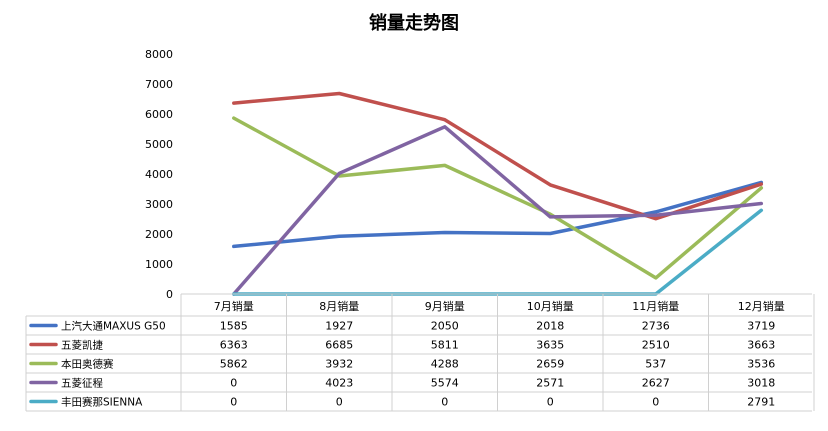  Describe the element at coordinates (159, 174) in the screenshot. I see `y-tick-label: 4000` at that location.